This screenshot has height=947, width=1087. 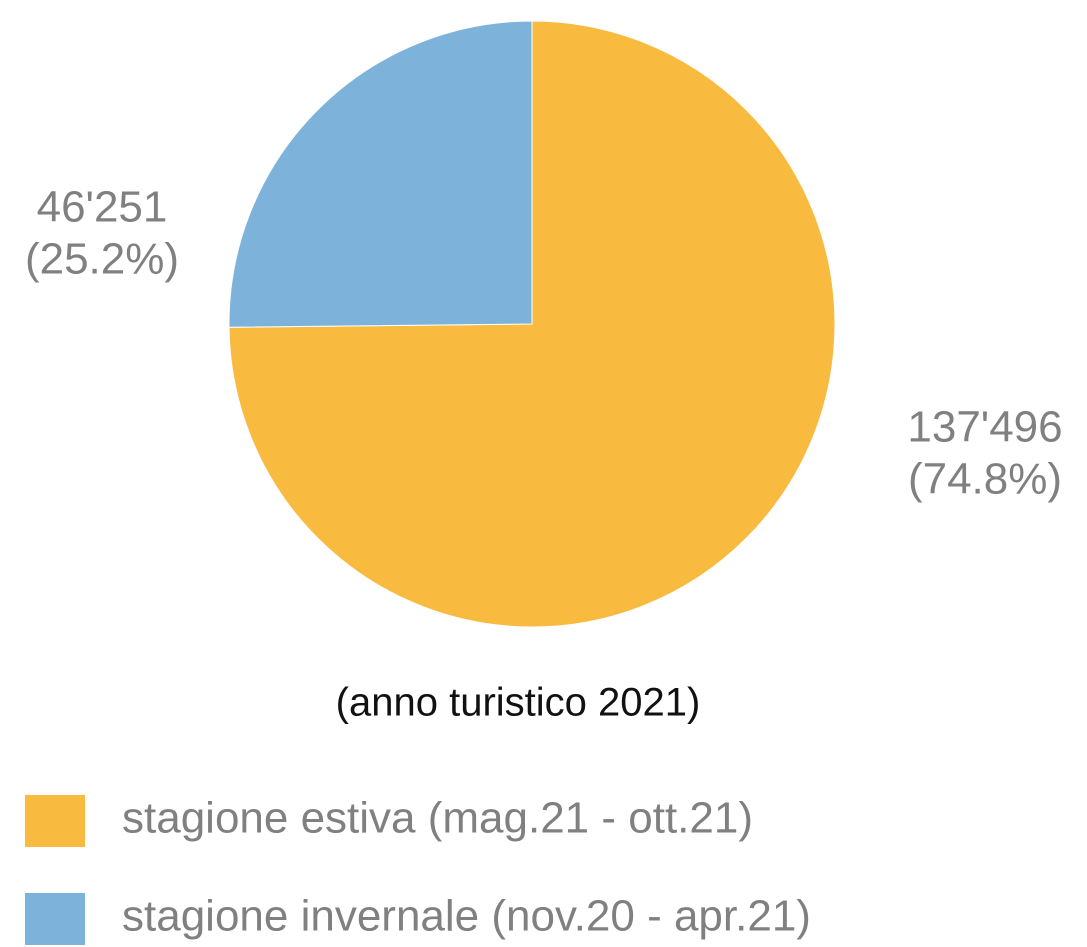 What do you see at coordinates (466, 916) in the screenshot?
I see `legend-label: stagione invernale (nov.20 - apr.21)` at bounding box center [466, 916].